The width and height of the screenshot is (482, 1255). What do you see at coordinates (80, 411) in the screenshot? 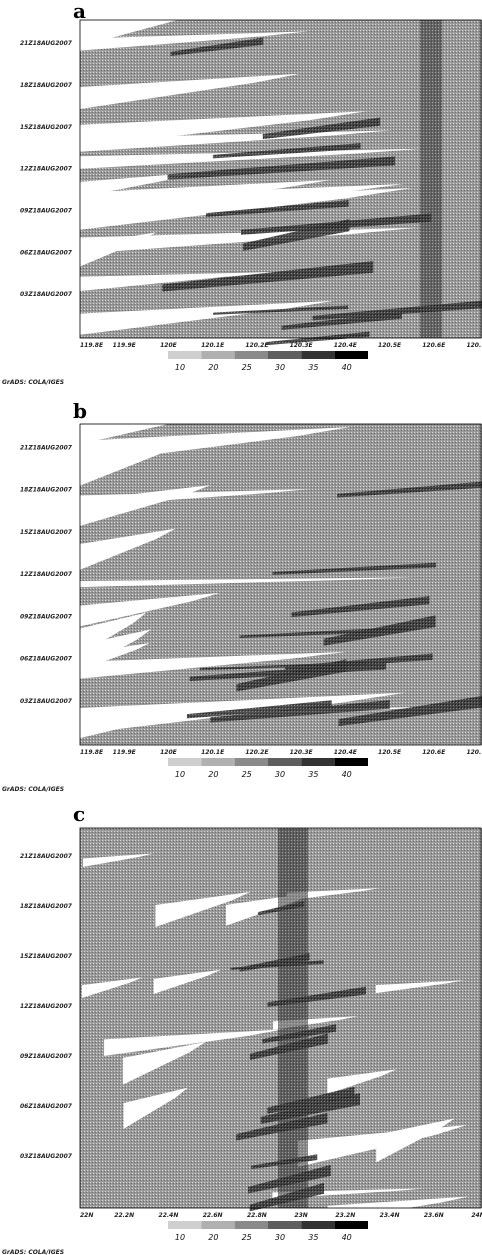
I see `panel-letter: b` at bounding box center [80, 411].